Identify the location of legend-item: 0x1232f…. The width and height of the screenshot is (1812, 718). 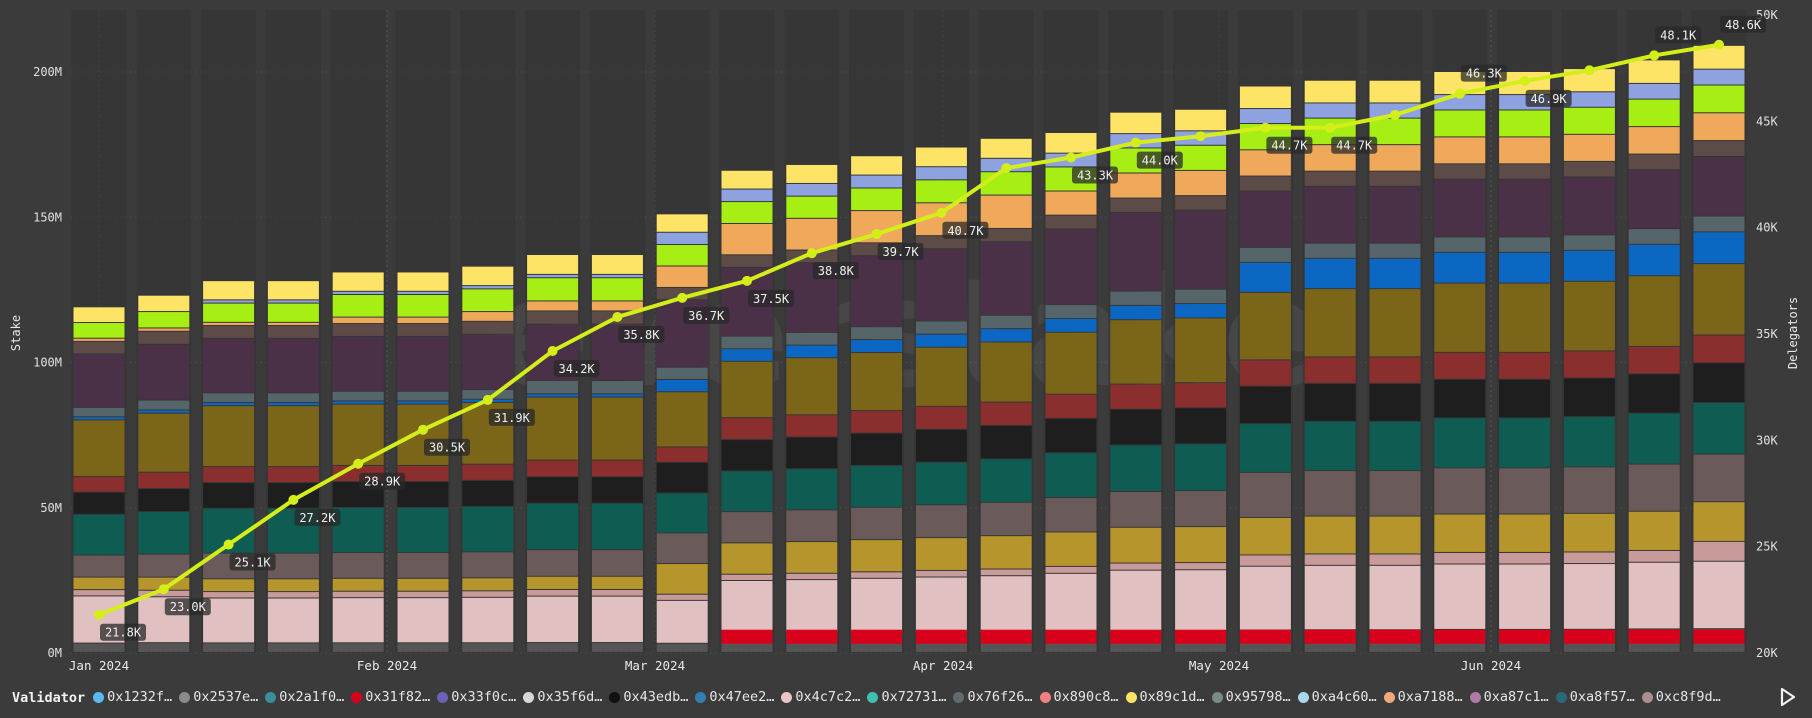
(132, 697).